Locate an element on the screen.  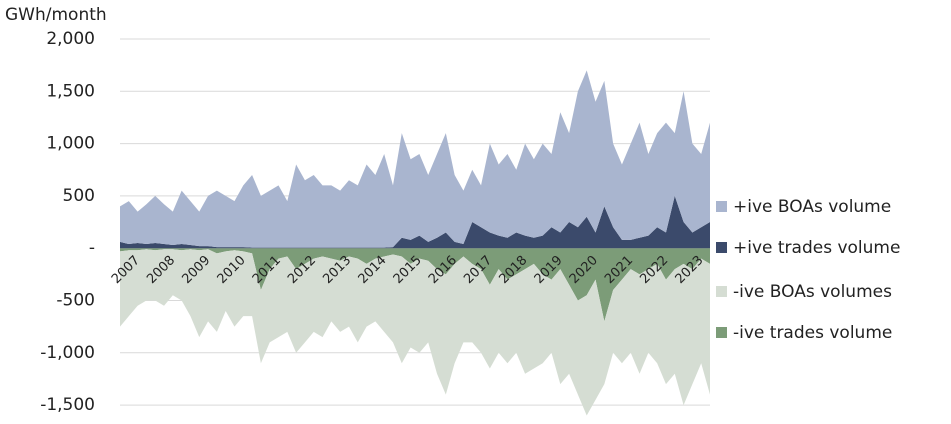
y-tick-label: 1,500 is located at coordinates (70, 91).